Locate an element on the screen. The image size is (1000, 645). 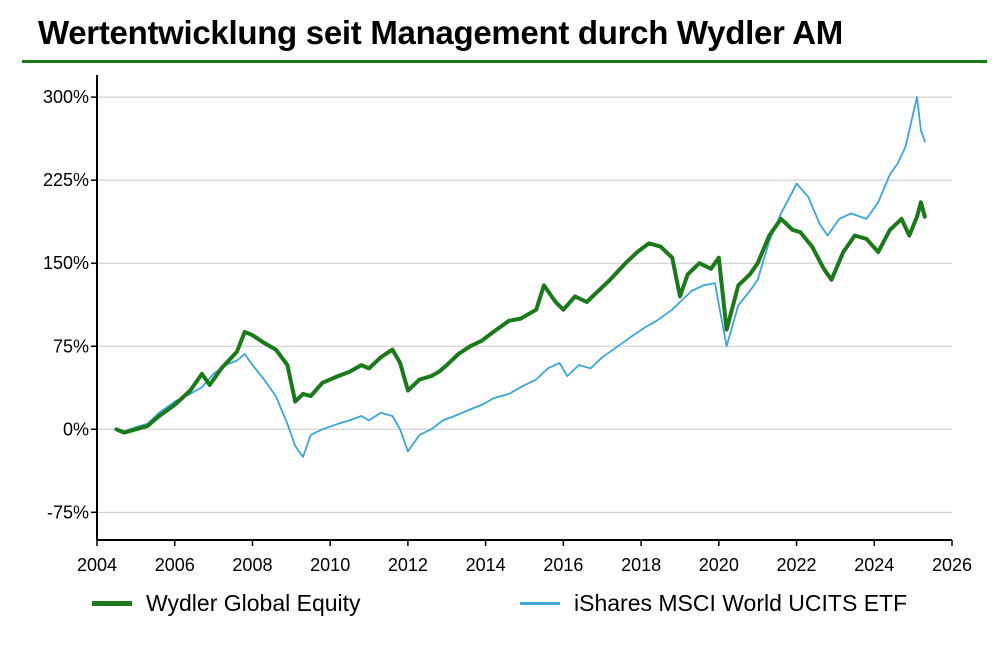
x-tick-label: 2020 is located at coordinates (719, 565).